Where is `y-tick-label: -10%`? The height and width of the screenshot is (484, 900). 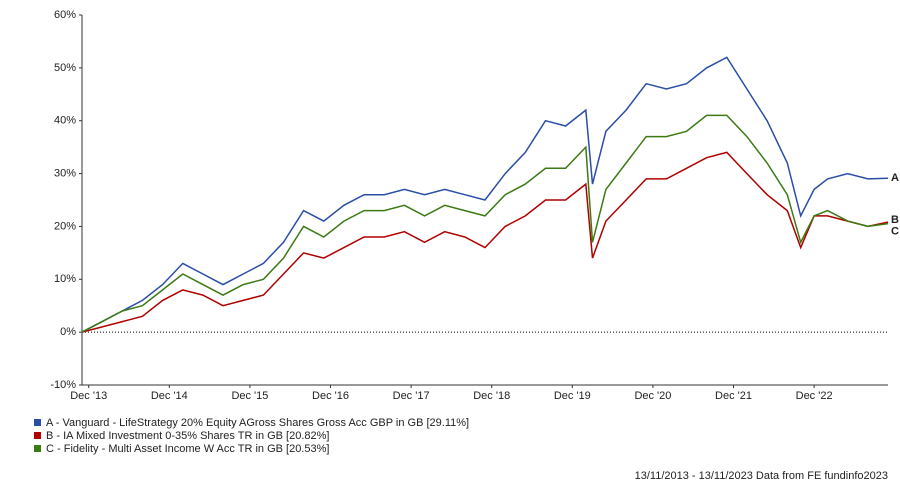 y-tick-label: -10% is located at coordinates (63, 385).